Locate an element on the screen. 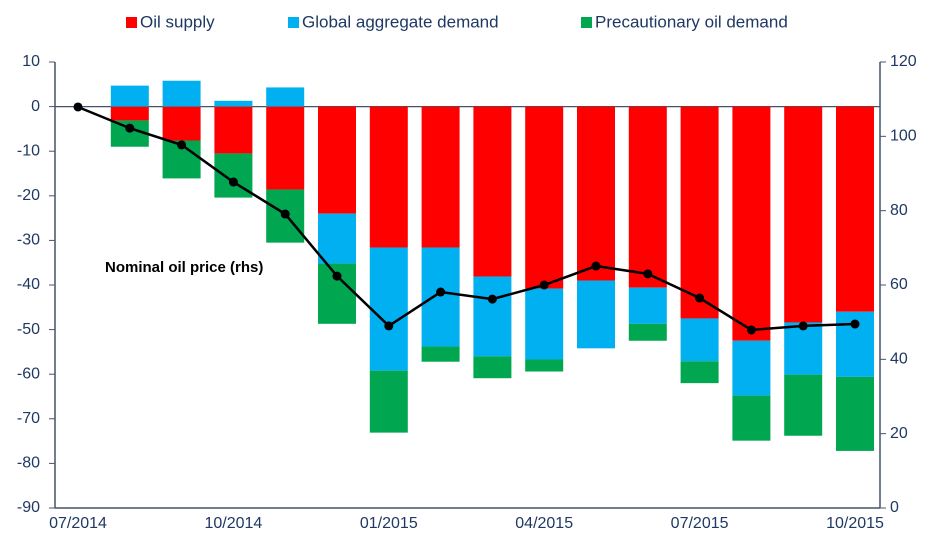  legend-label: Oil supply is located at coordinates (177, 21).